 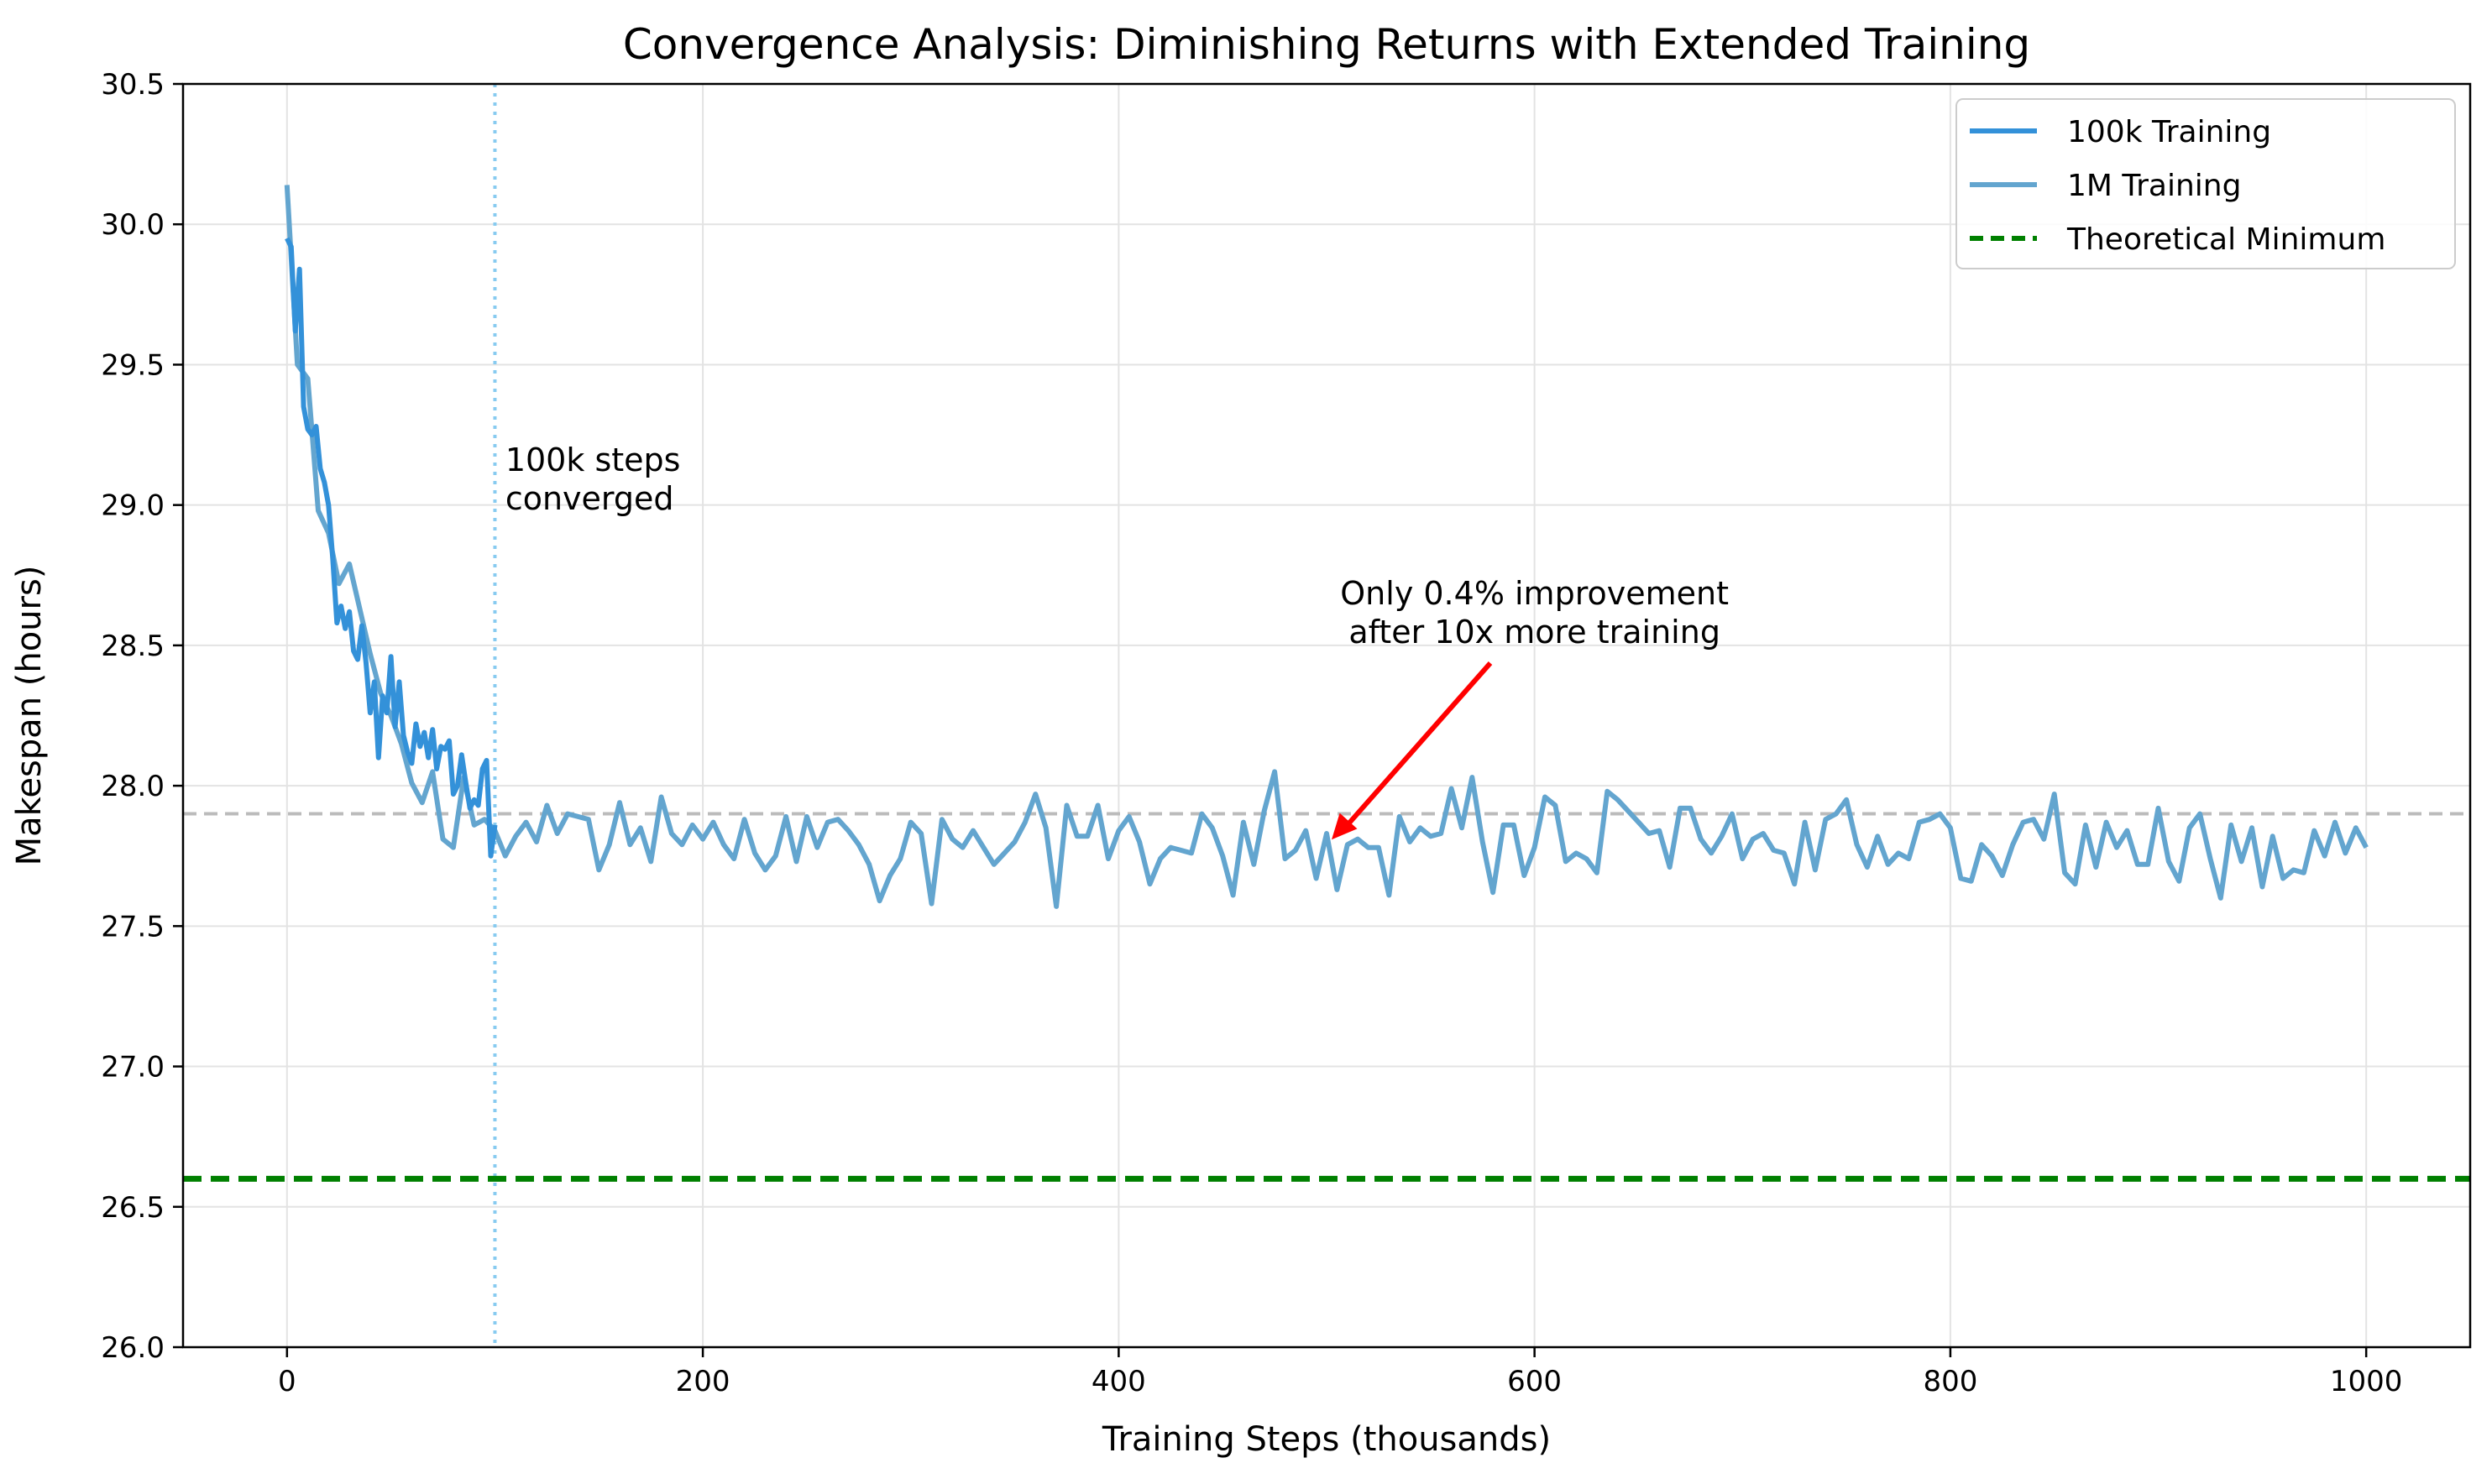 I want to click on y-tick-label: 30.5, so click(x=133, y=85).